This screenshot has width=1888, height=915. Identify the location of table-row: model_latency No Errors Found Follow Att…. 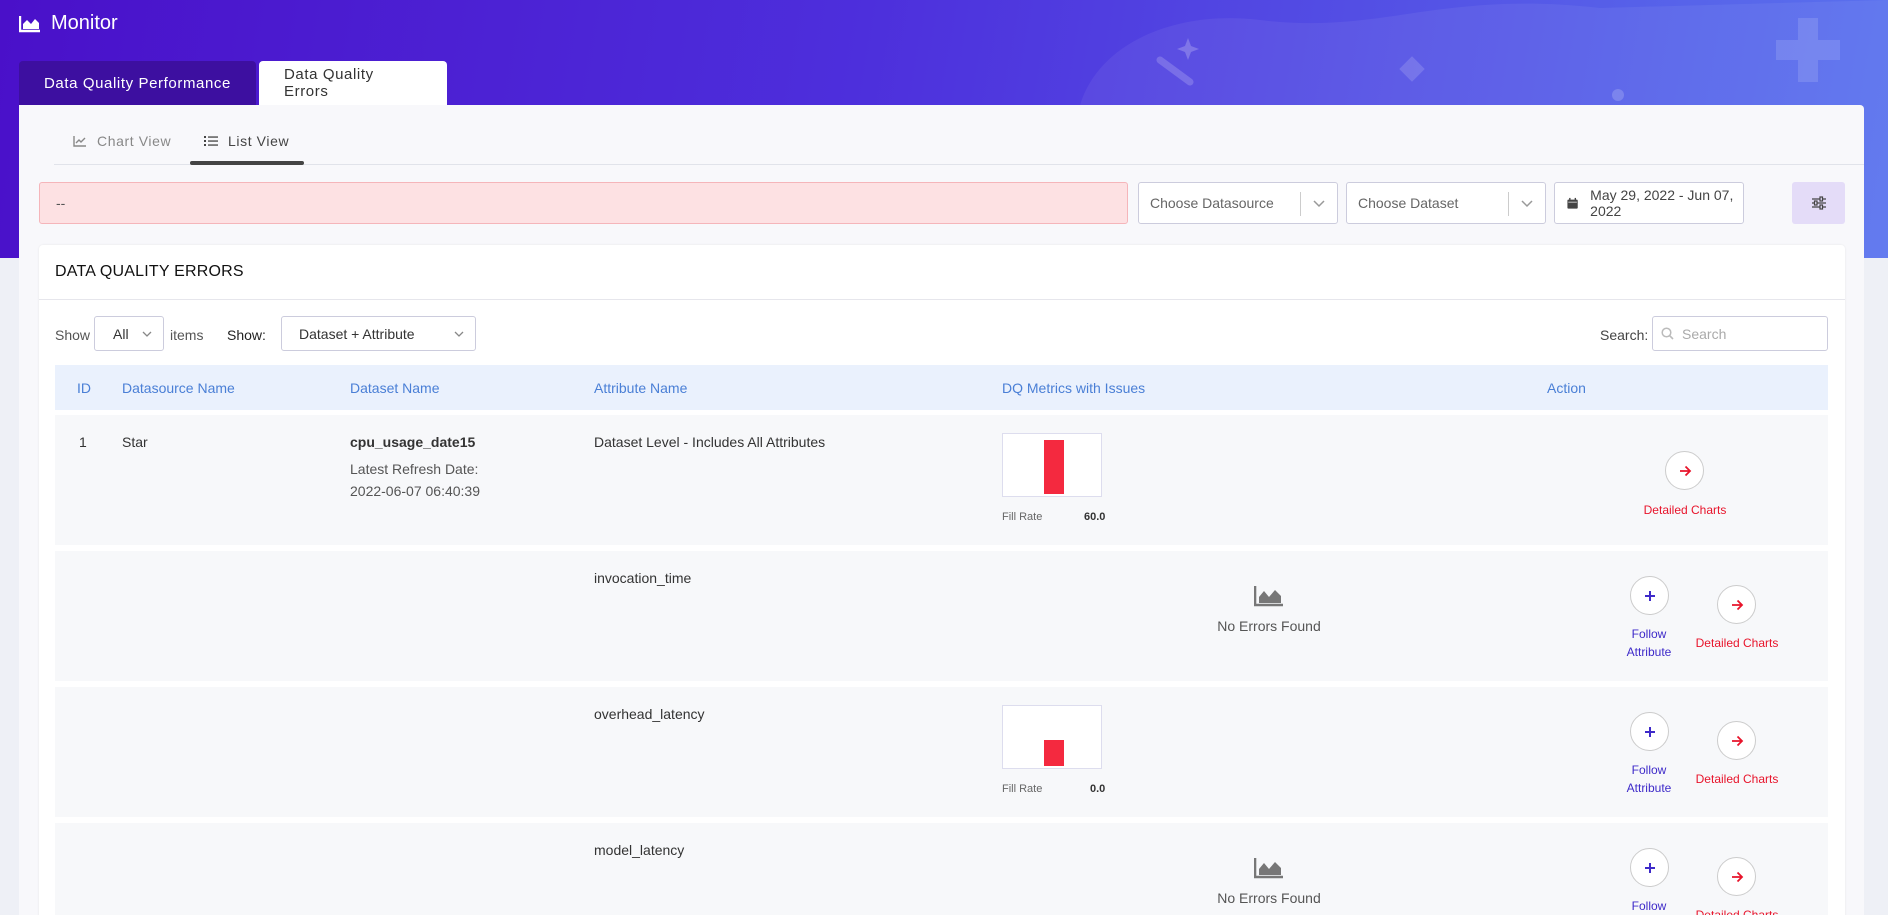
(941, 869).